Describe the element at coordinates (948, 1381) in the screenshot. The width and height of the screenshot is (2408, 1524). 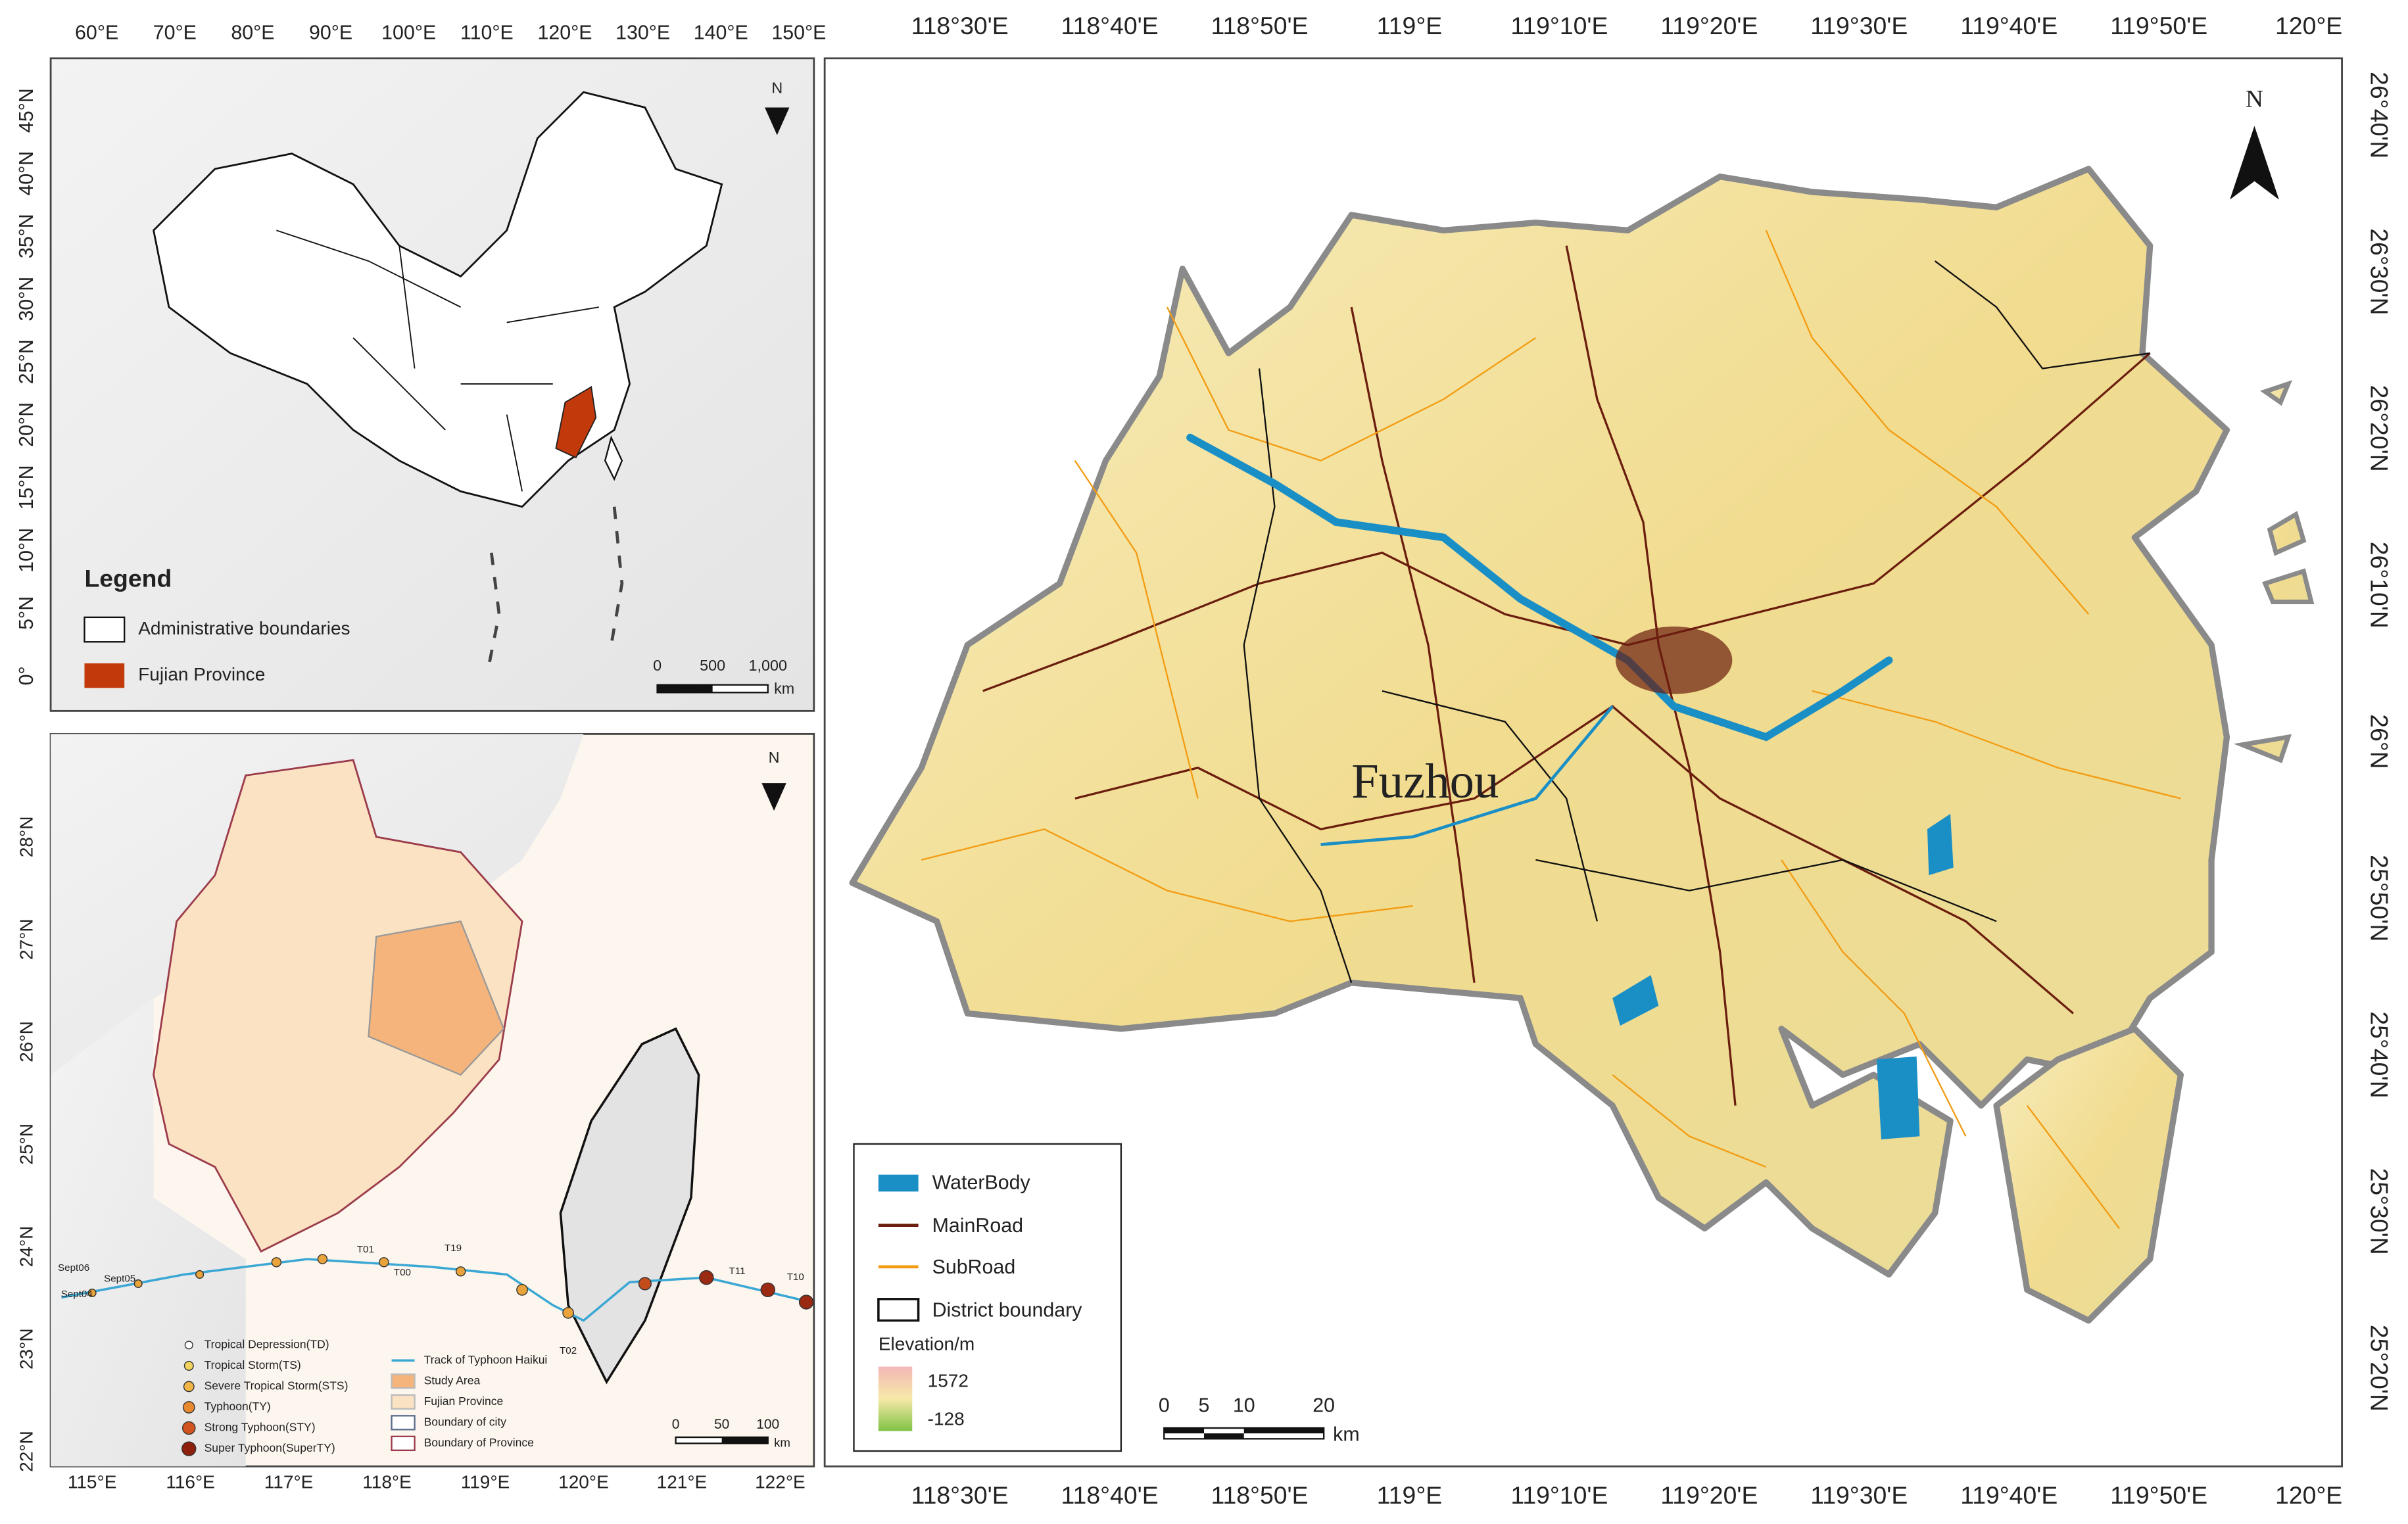
I see `elevation-high: 1572` at that location.